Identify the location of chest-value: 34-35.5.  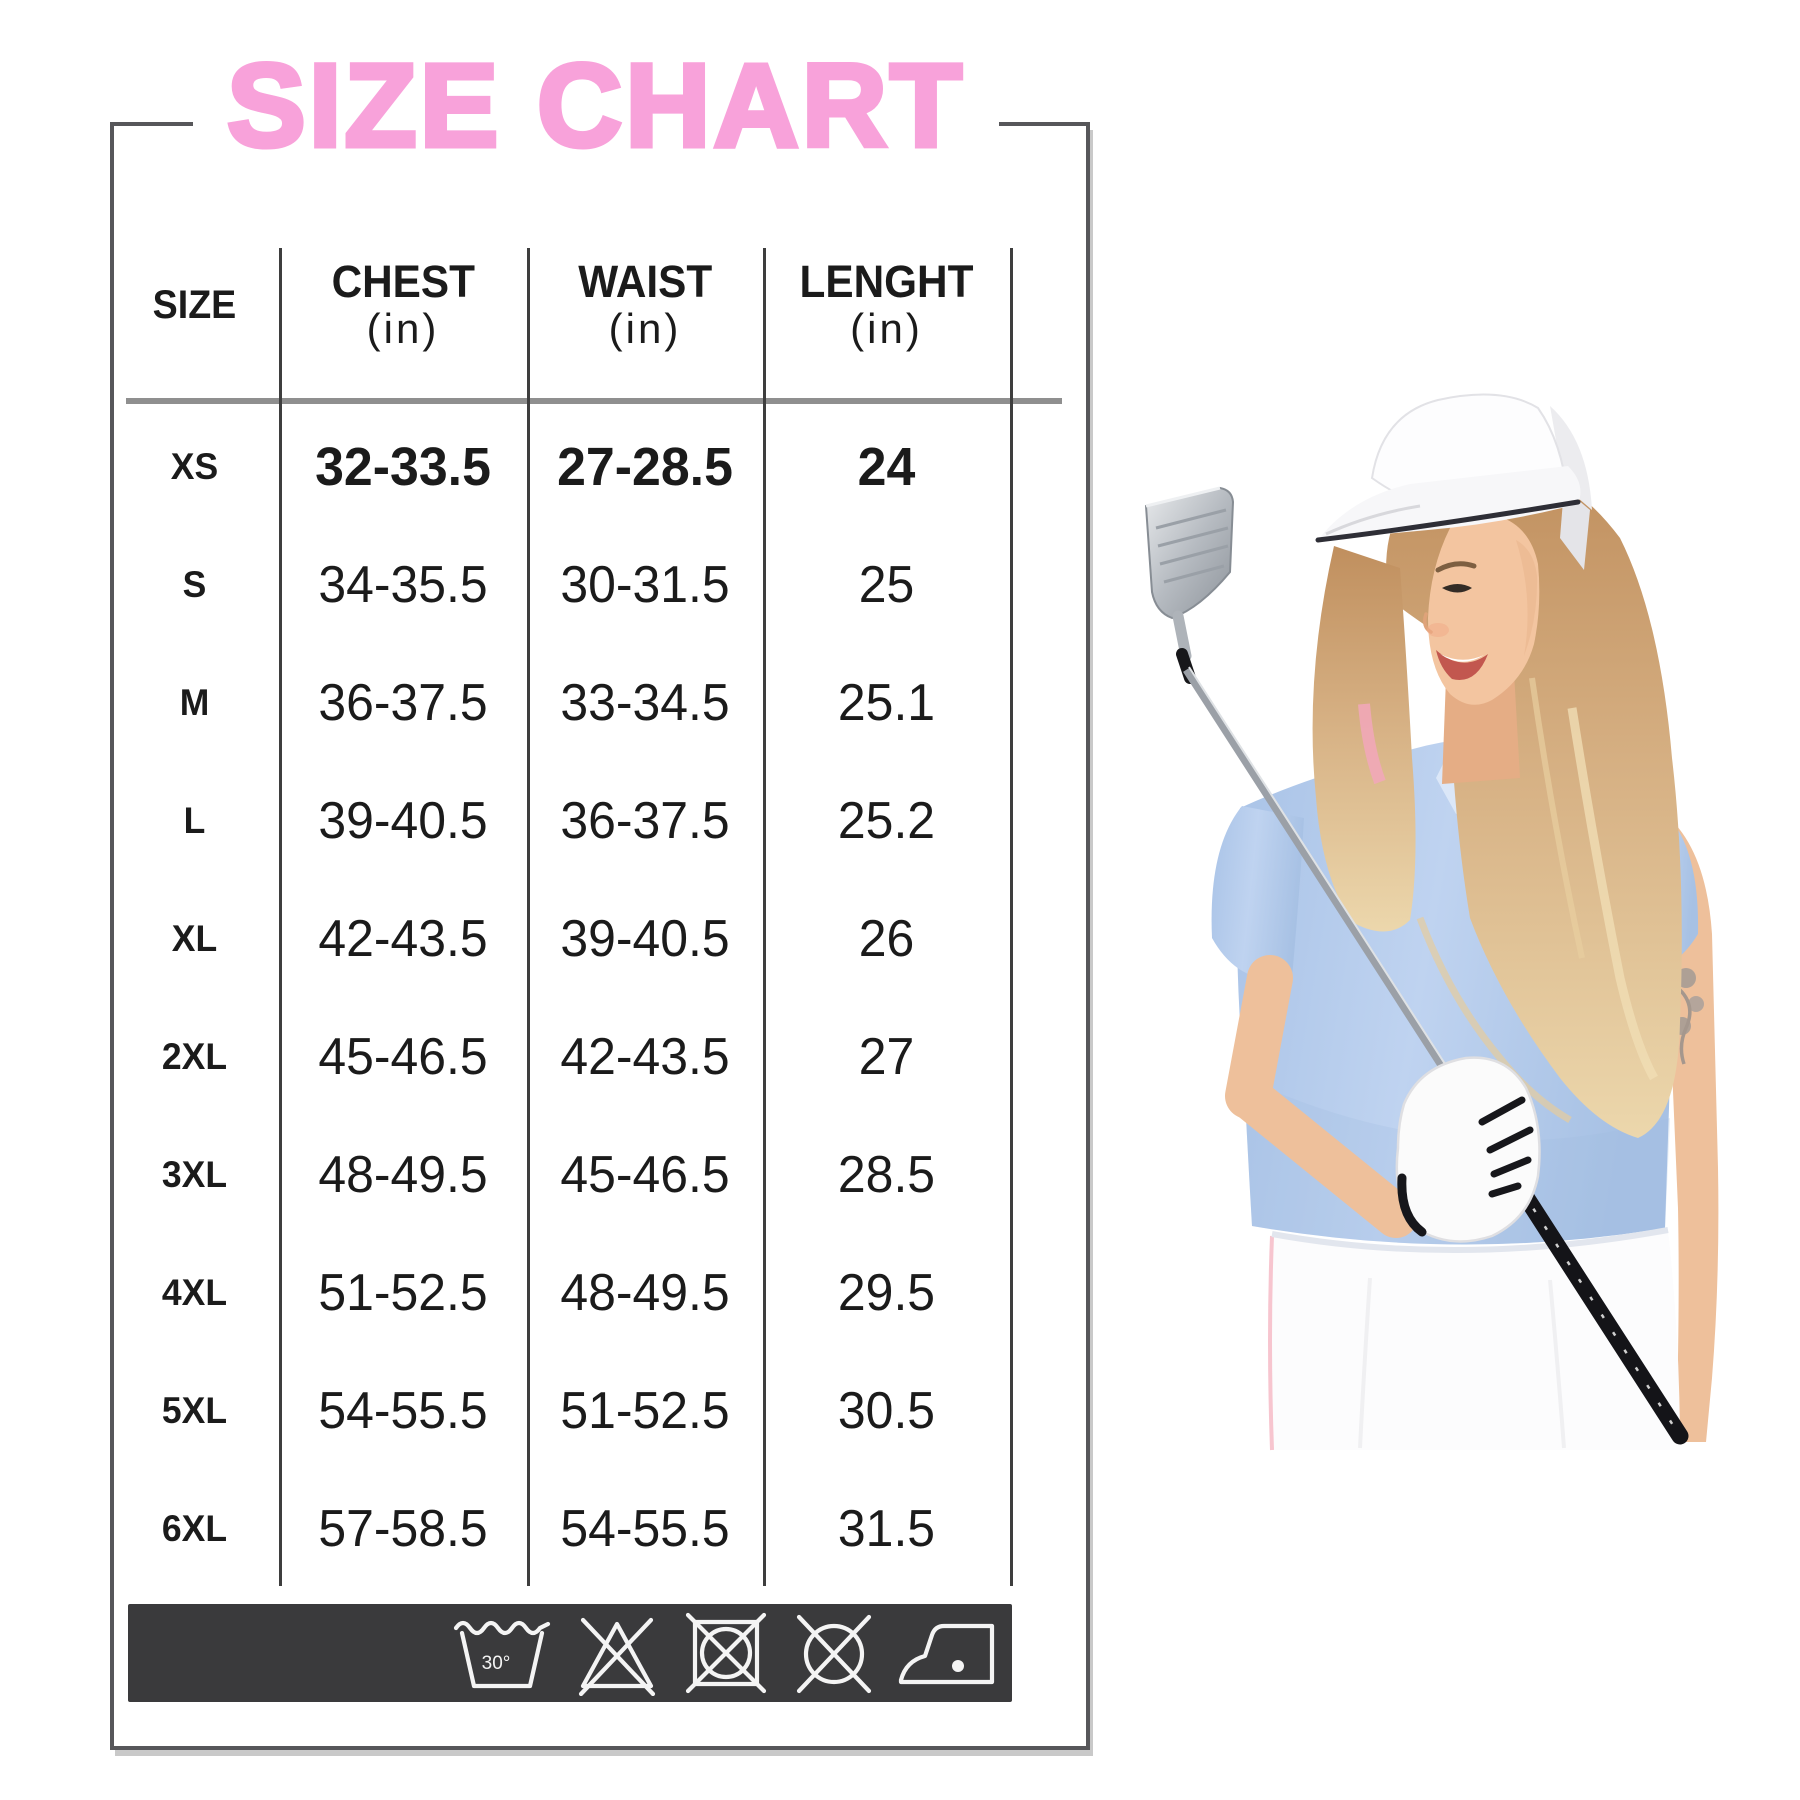
(403, 585).